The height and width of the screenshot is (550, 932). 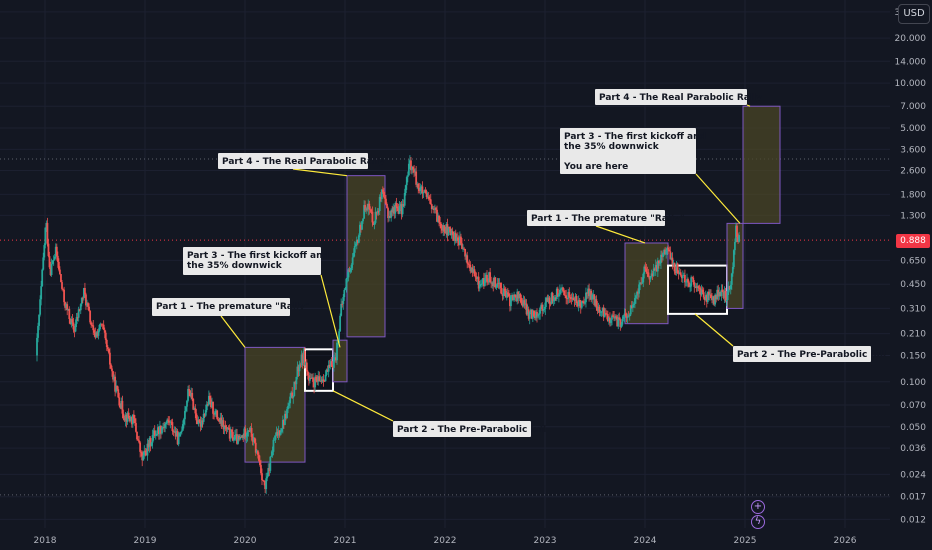 What do you see at coordinates (258, 256) in the screenshot?
I see `annotation-text: Part 3 - The first kickoff and` at bounding box center [258, 256].